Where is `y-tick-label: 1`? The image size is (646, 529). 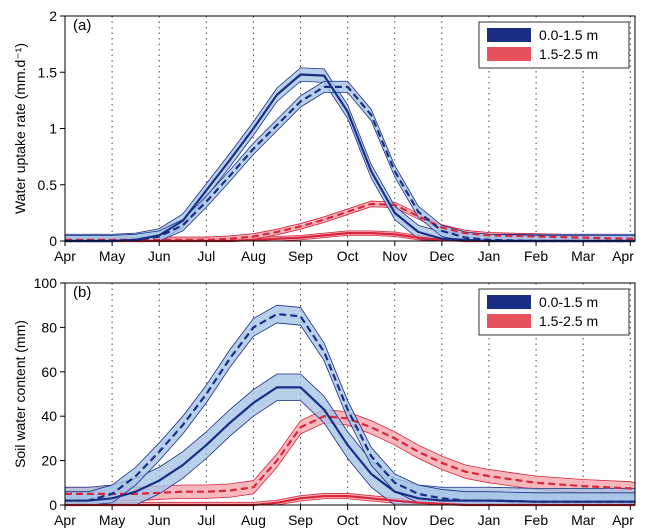
y-tick-label: 1 is located at coordinates (53, 129).